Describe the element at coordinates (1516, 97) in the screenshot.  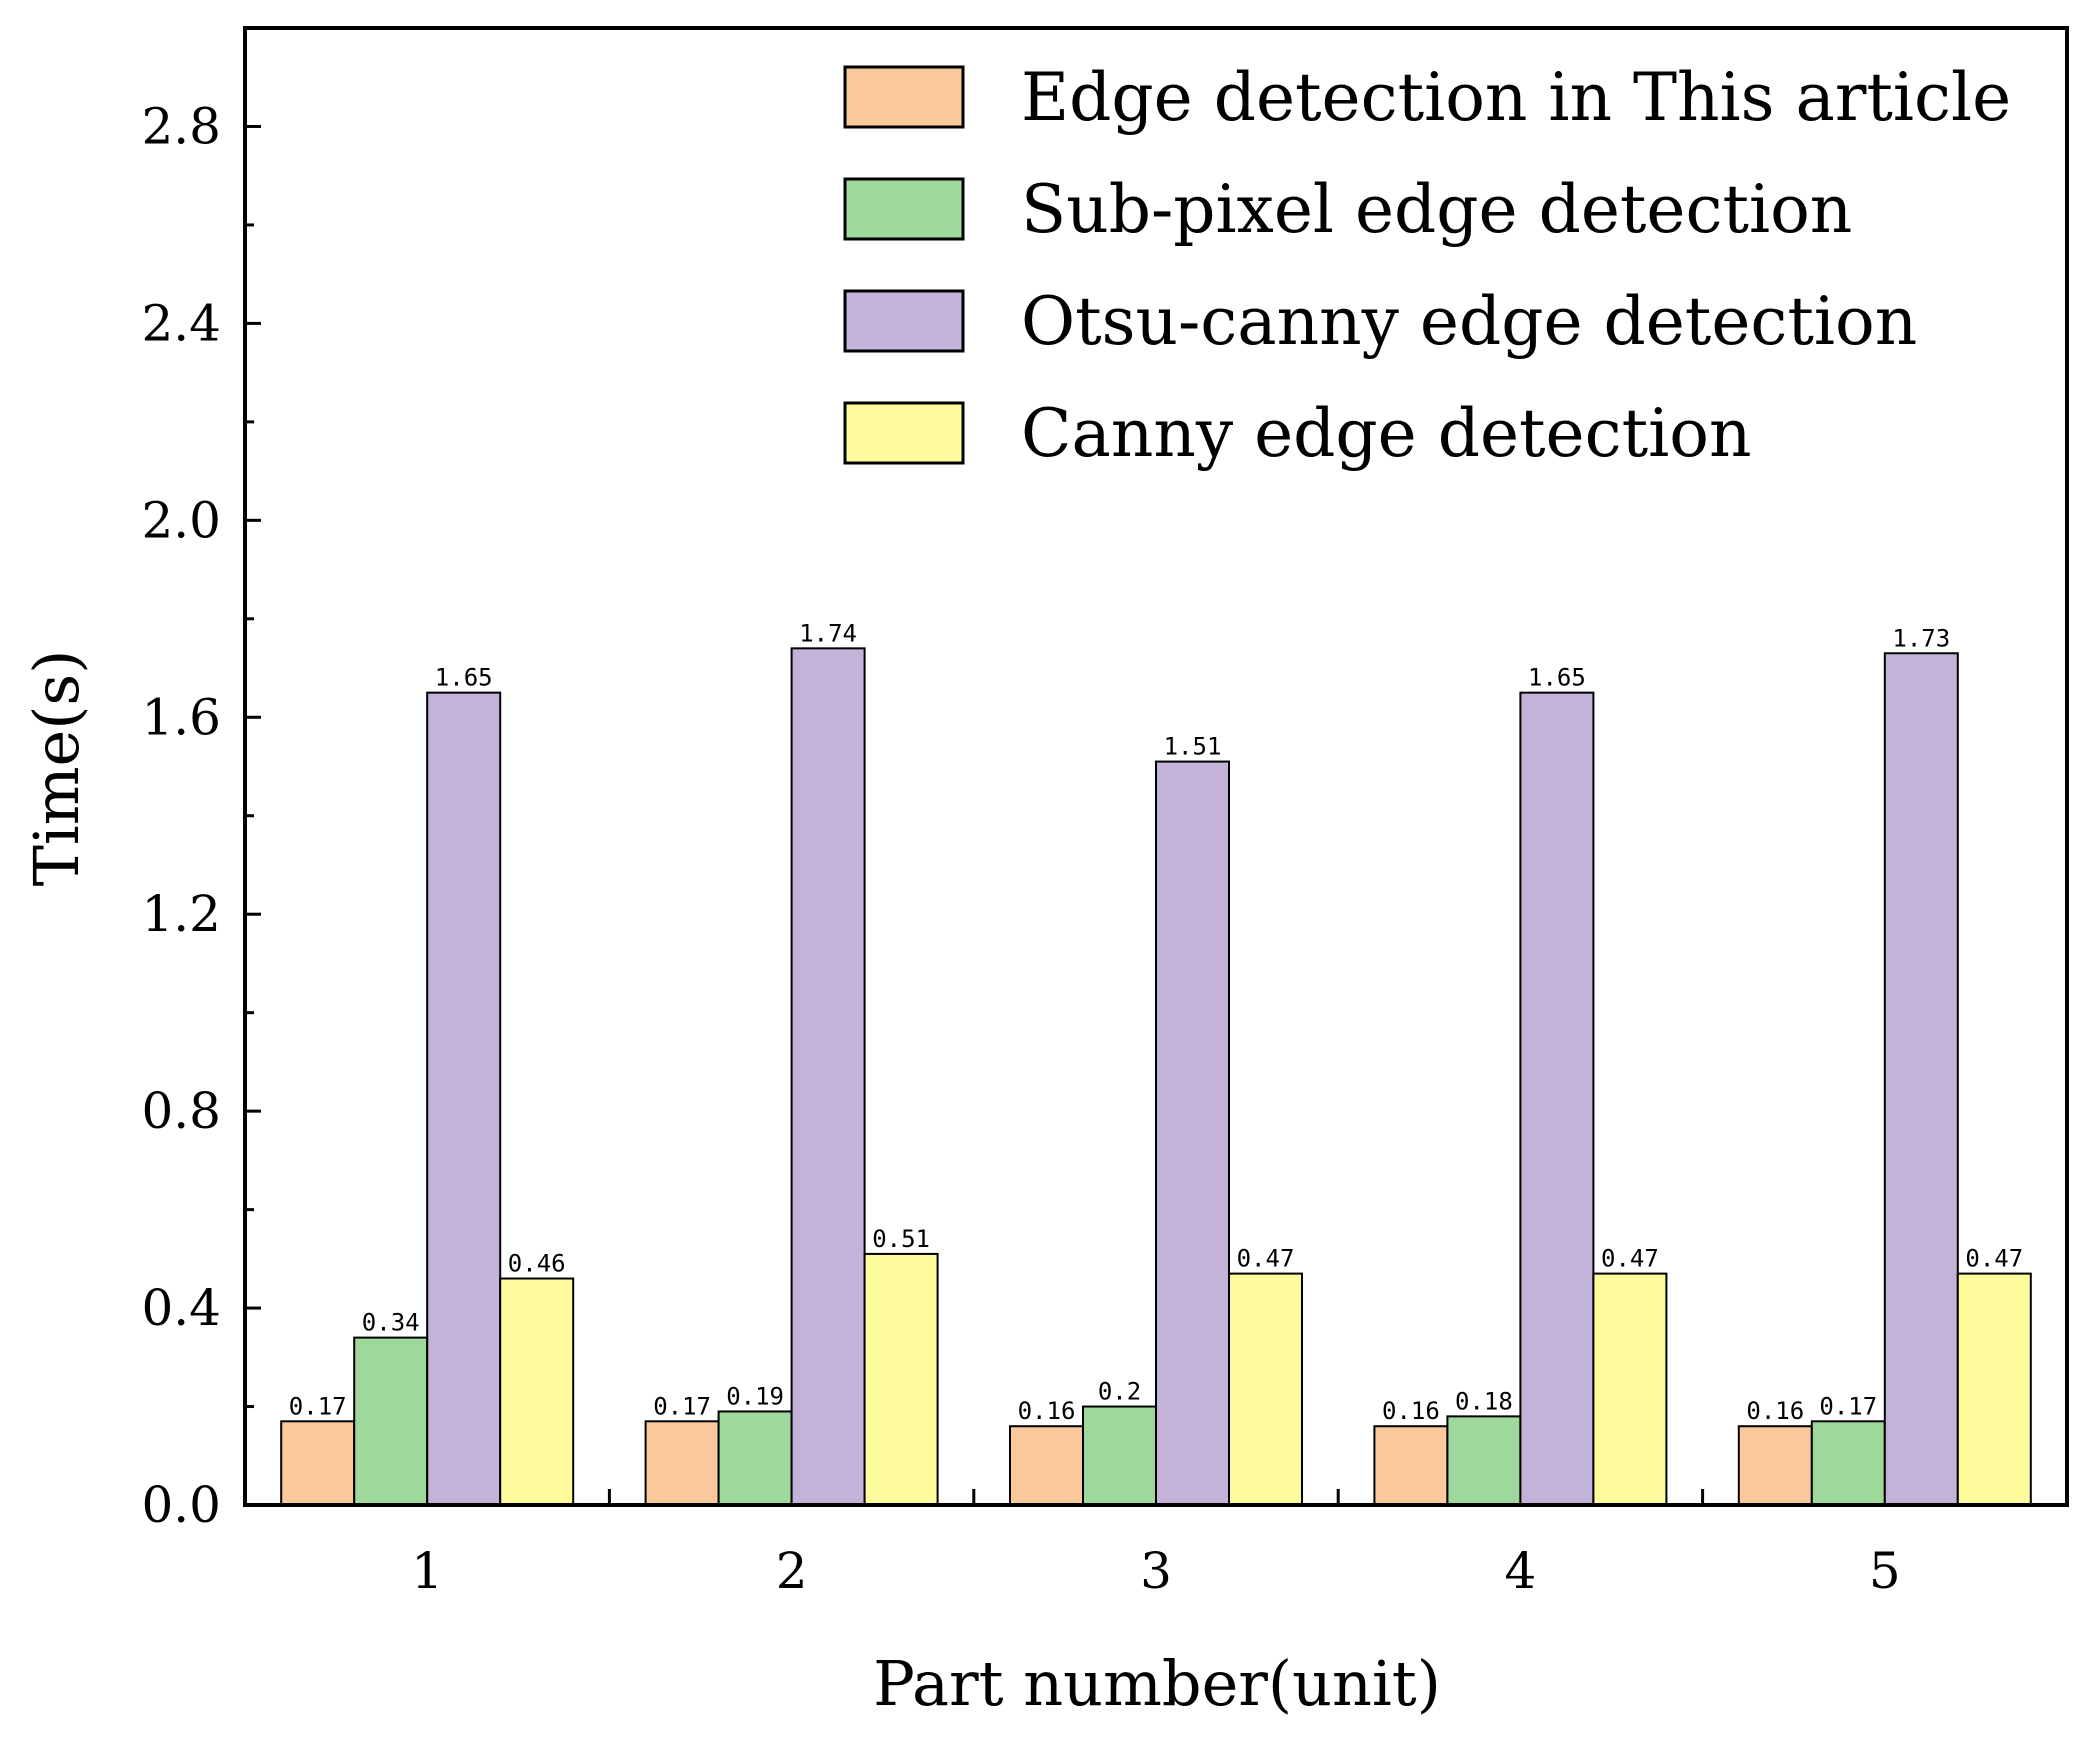
I see `legend-label: Edge detection in This article` at that location.